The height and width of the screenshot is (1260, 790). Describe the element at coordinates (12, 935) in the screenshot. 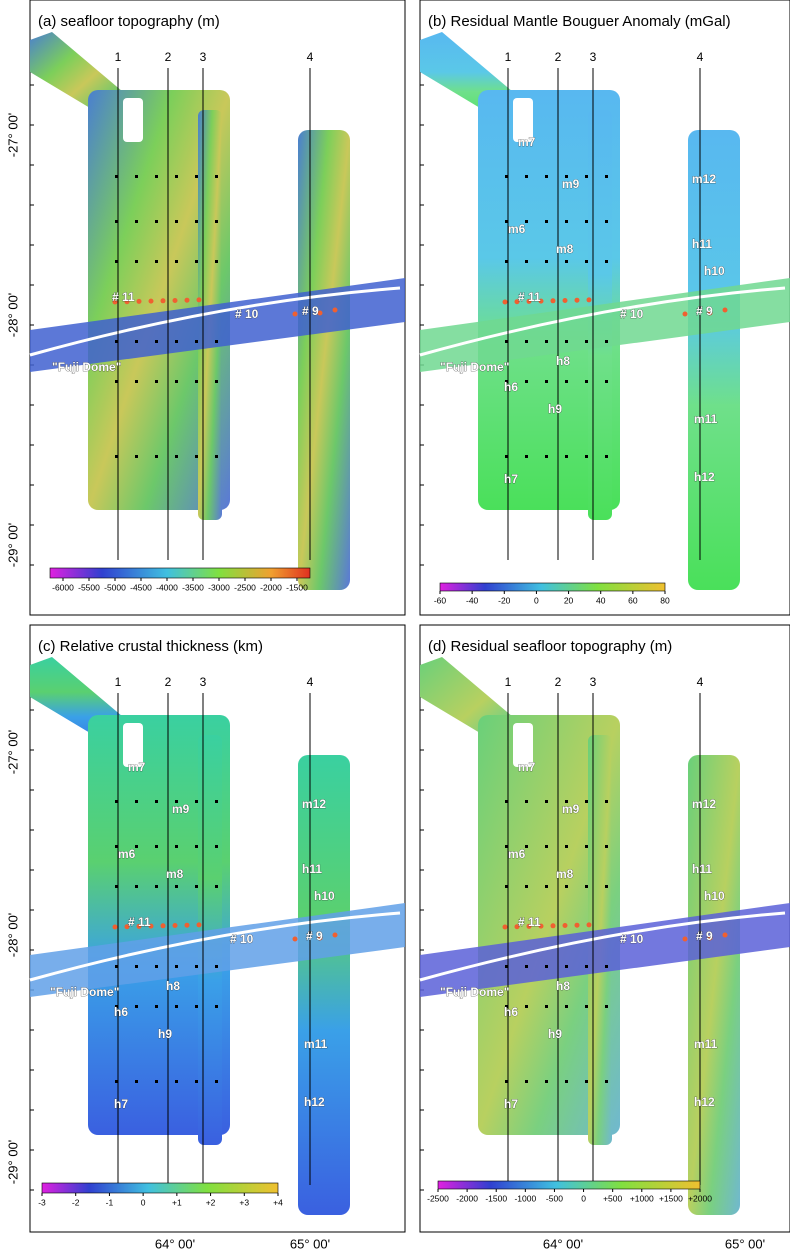

I see `latitude-label: -28° 00'` at that location.